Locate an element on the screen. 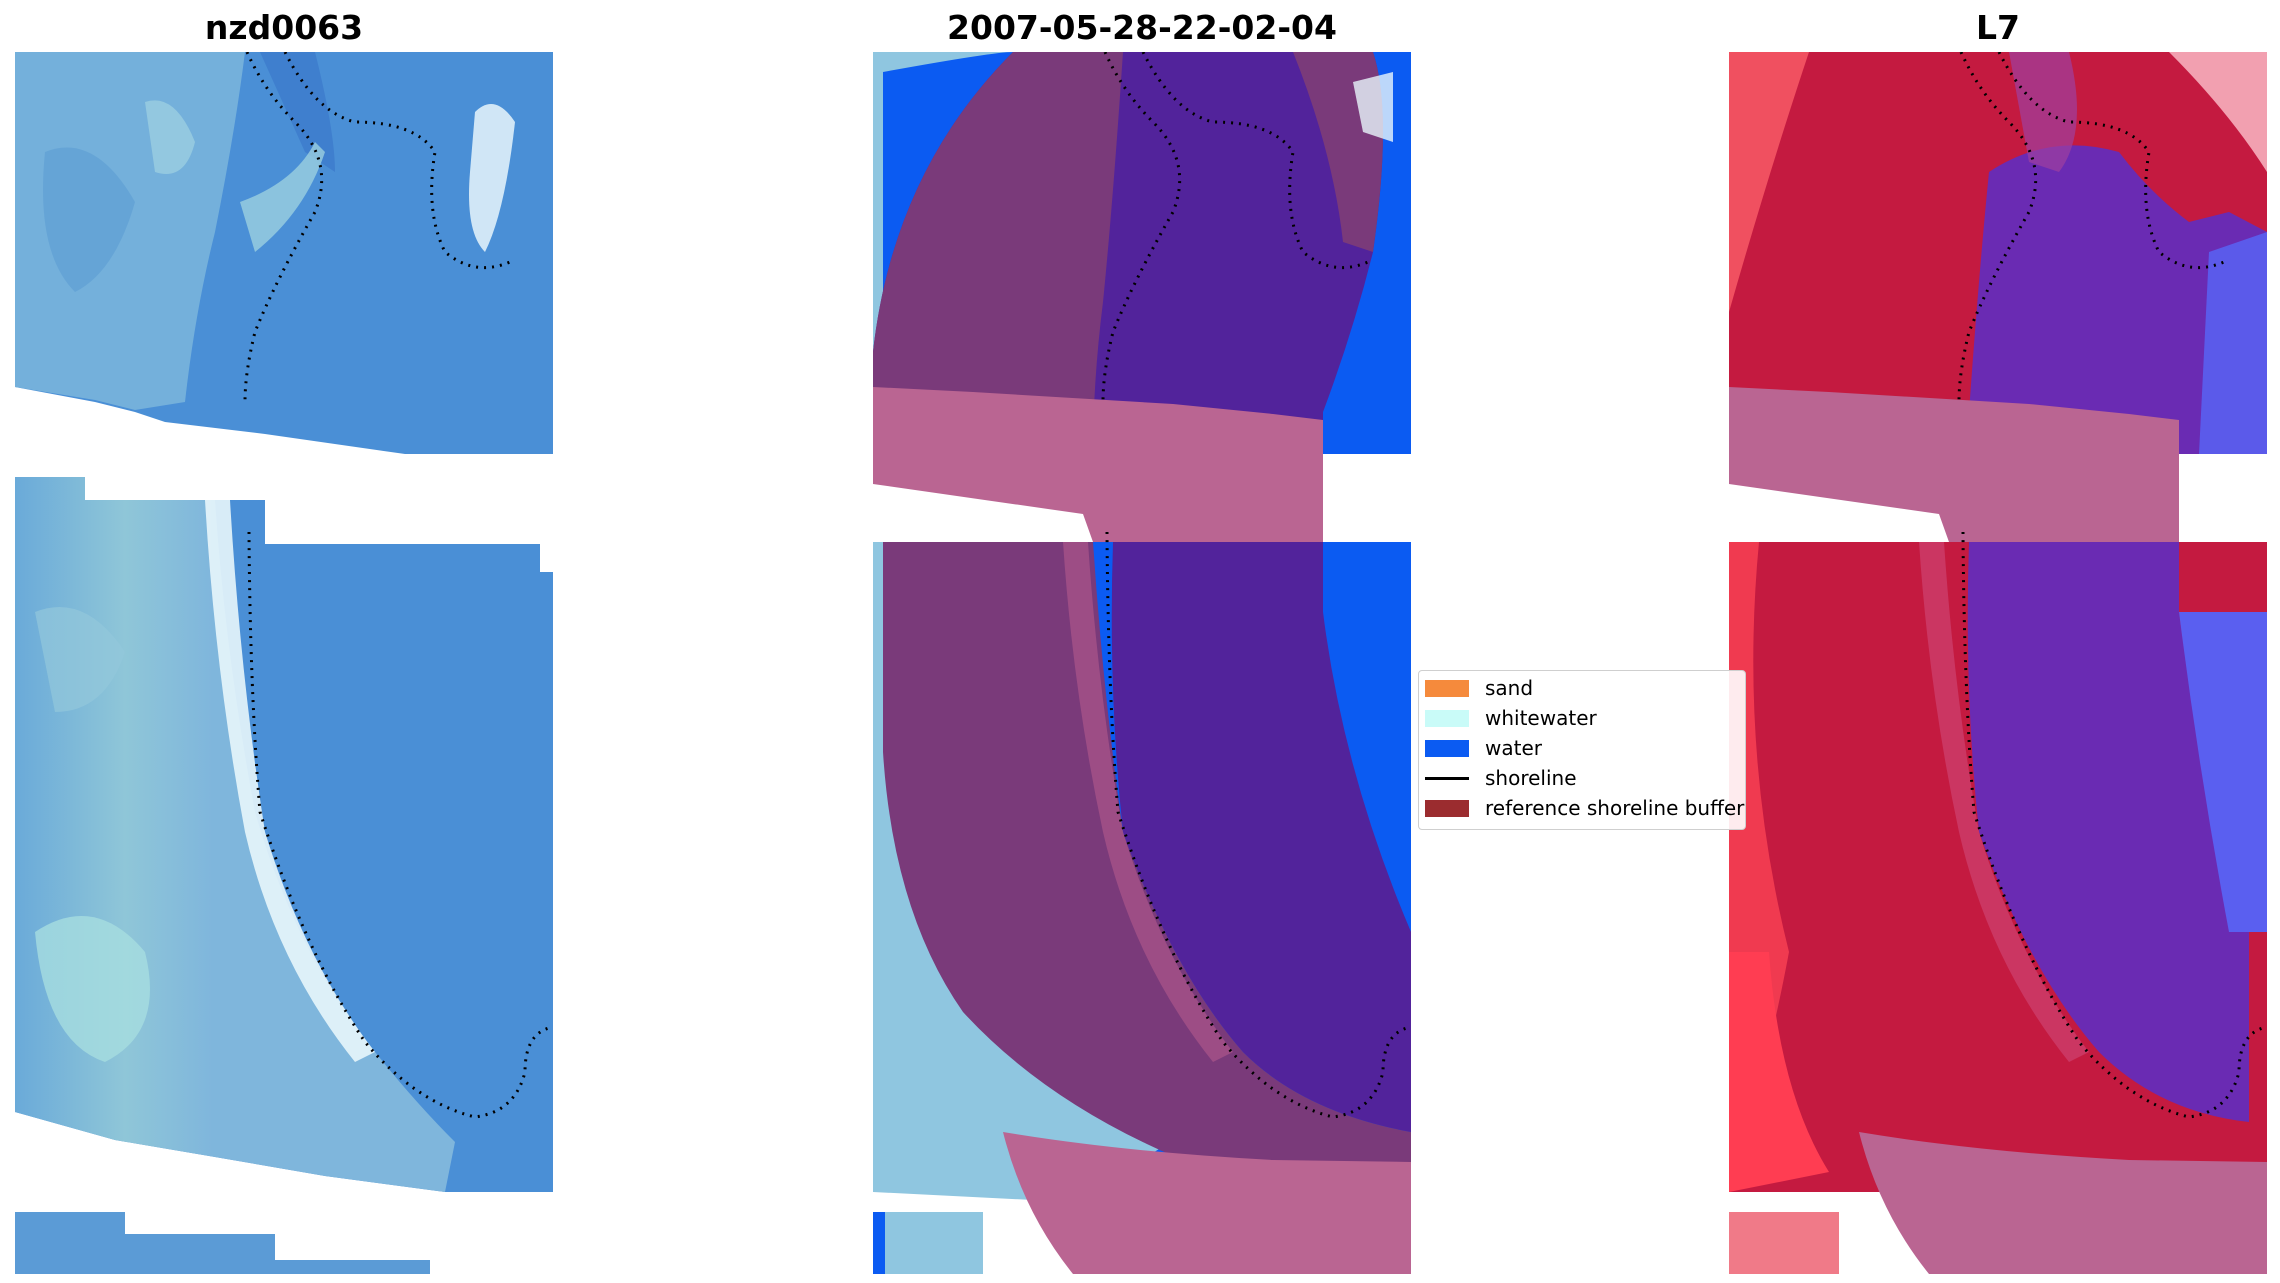 The image size is (2280, 1283). buffer-band-top is located at coordinates (1098, 464).